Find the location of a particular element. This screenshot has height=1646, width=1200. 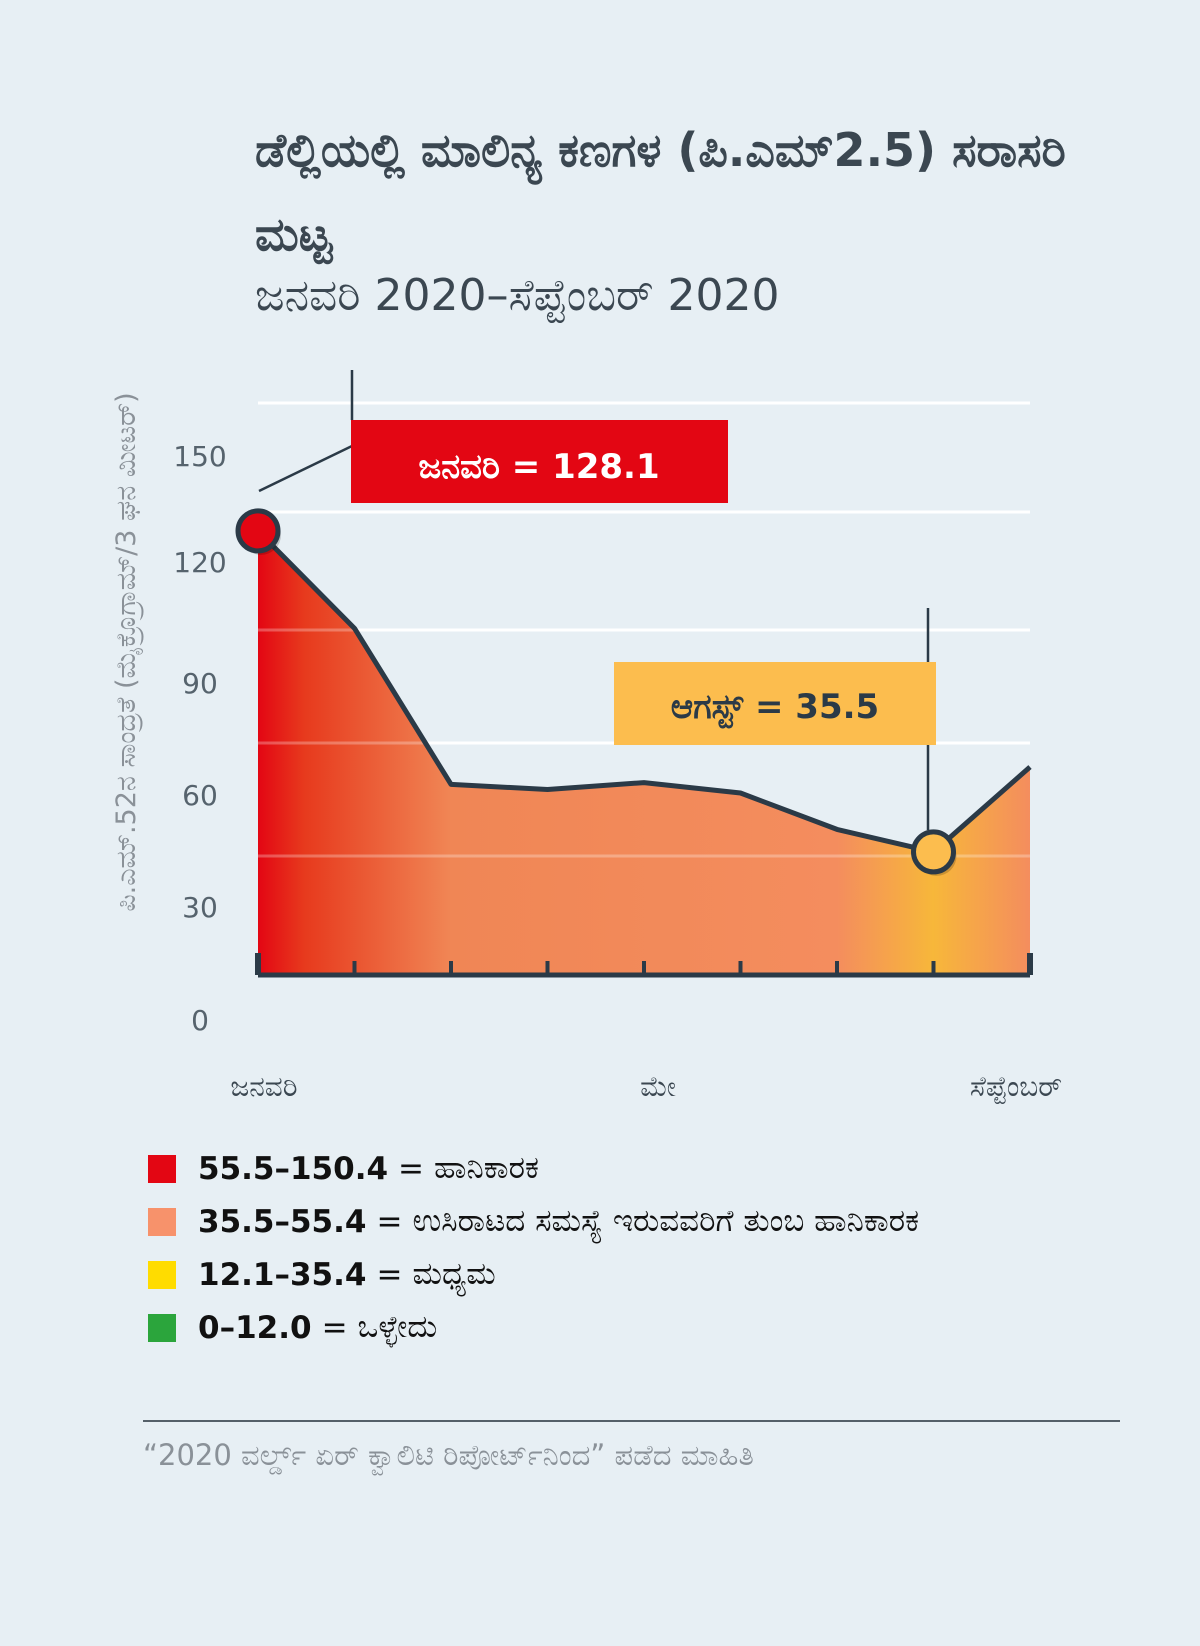

series-line is located at coordinates (644, 692).